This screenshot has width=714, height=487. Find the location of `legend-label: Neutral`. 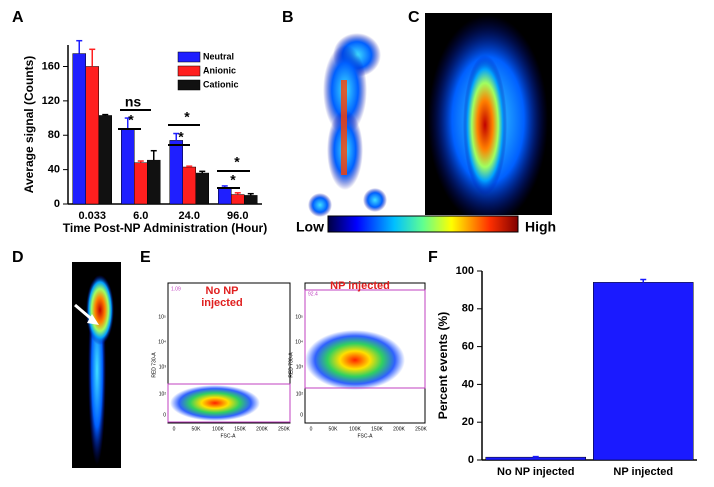

legend-label: Neutral is located at coordinates (218, 56).